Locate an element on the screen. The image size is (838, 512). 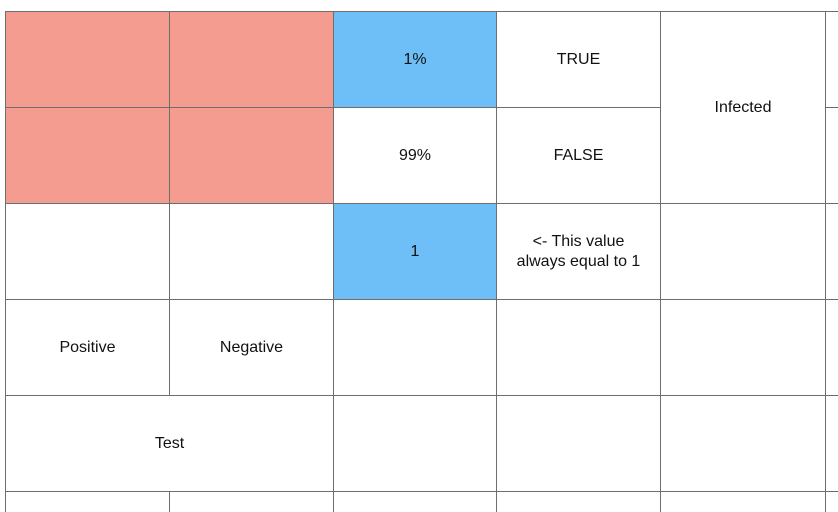
cell-r4-c5 is located at coordinates (743, 348).